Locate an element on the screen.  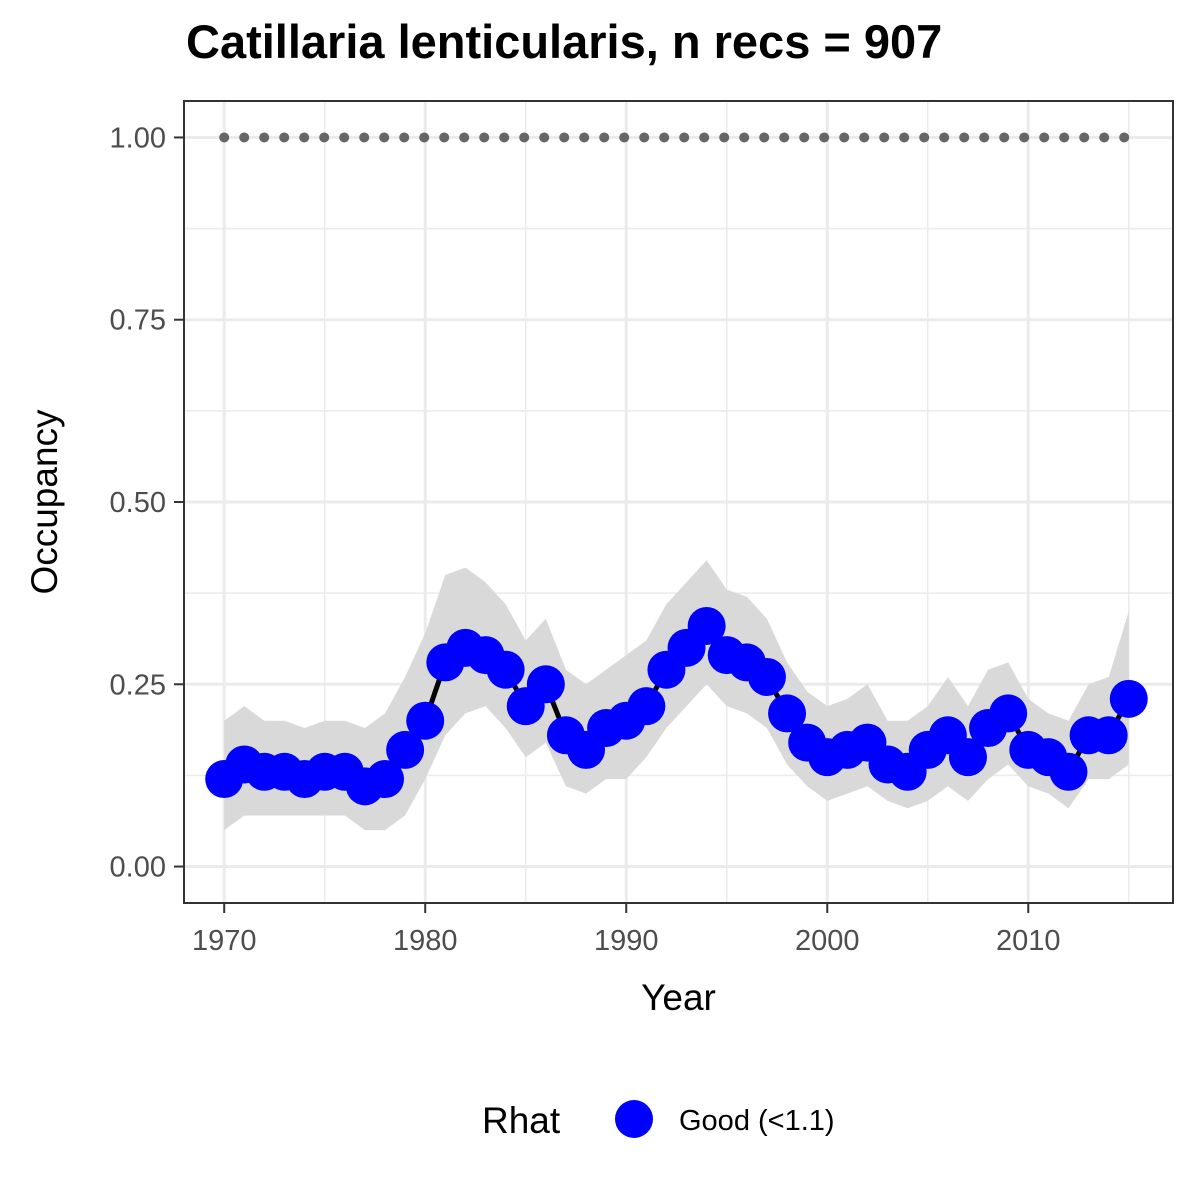
y-tick-label: 0.50 is located at coordinates (138, 503).